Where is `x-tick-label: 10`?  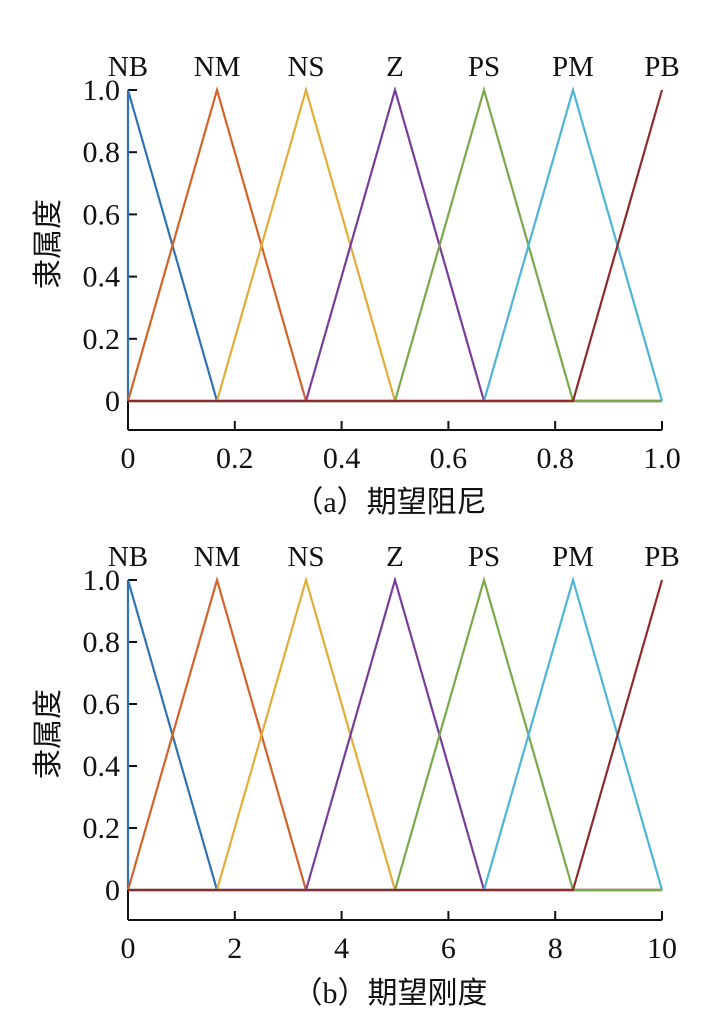
x-tick-label: 10 is located at coordinates (662, 948).